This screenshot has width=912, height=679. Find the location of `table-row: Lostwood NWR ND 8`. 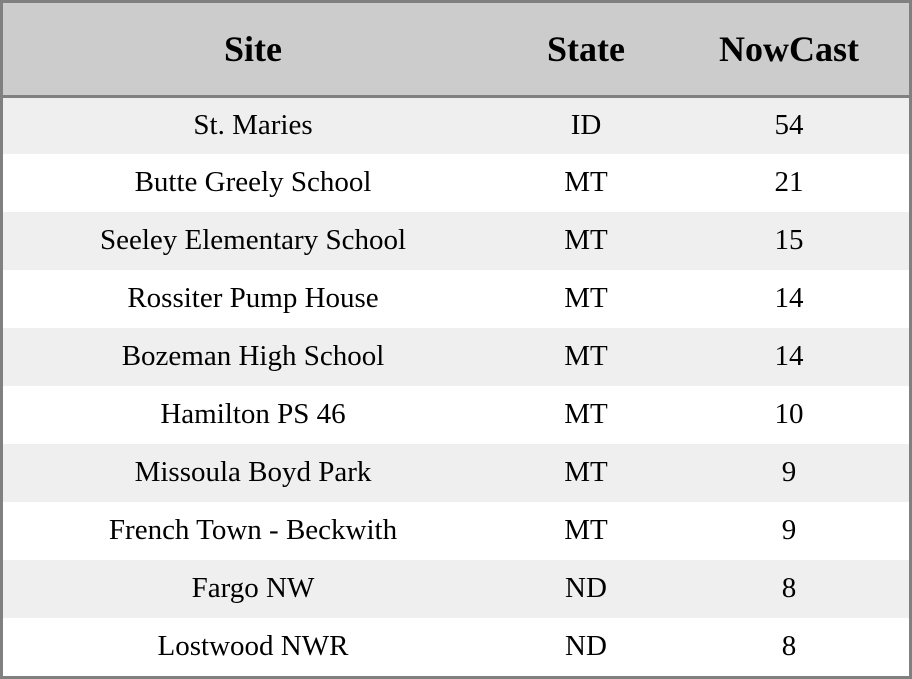

table-row: Lostwood NWR ND 8 is located at coordinates (456, 647).